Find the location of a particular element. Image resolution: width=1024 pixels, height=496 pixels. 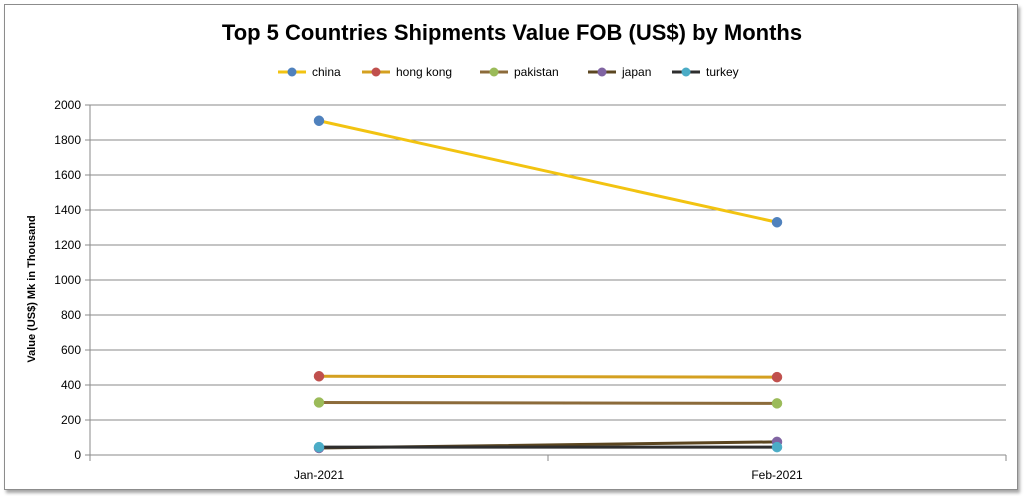

legend-label: china is located at coordinates (326, 72).